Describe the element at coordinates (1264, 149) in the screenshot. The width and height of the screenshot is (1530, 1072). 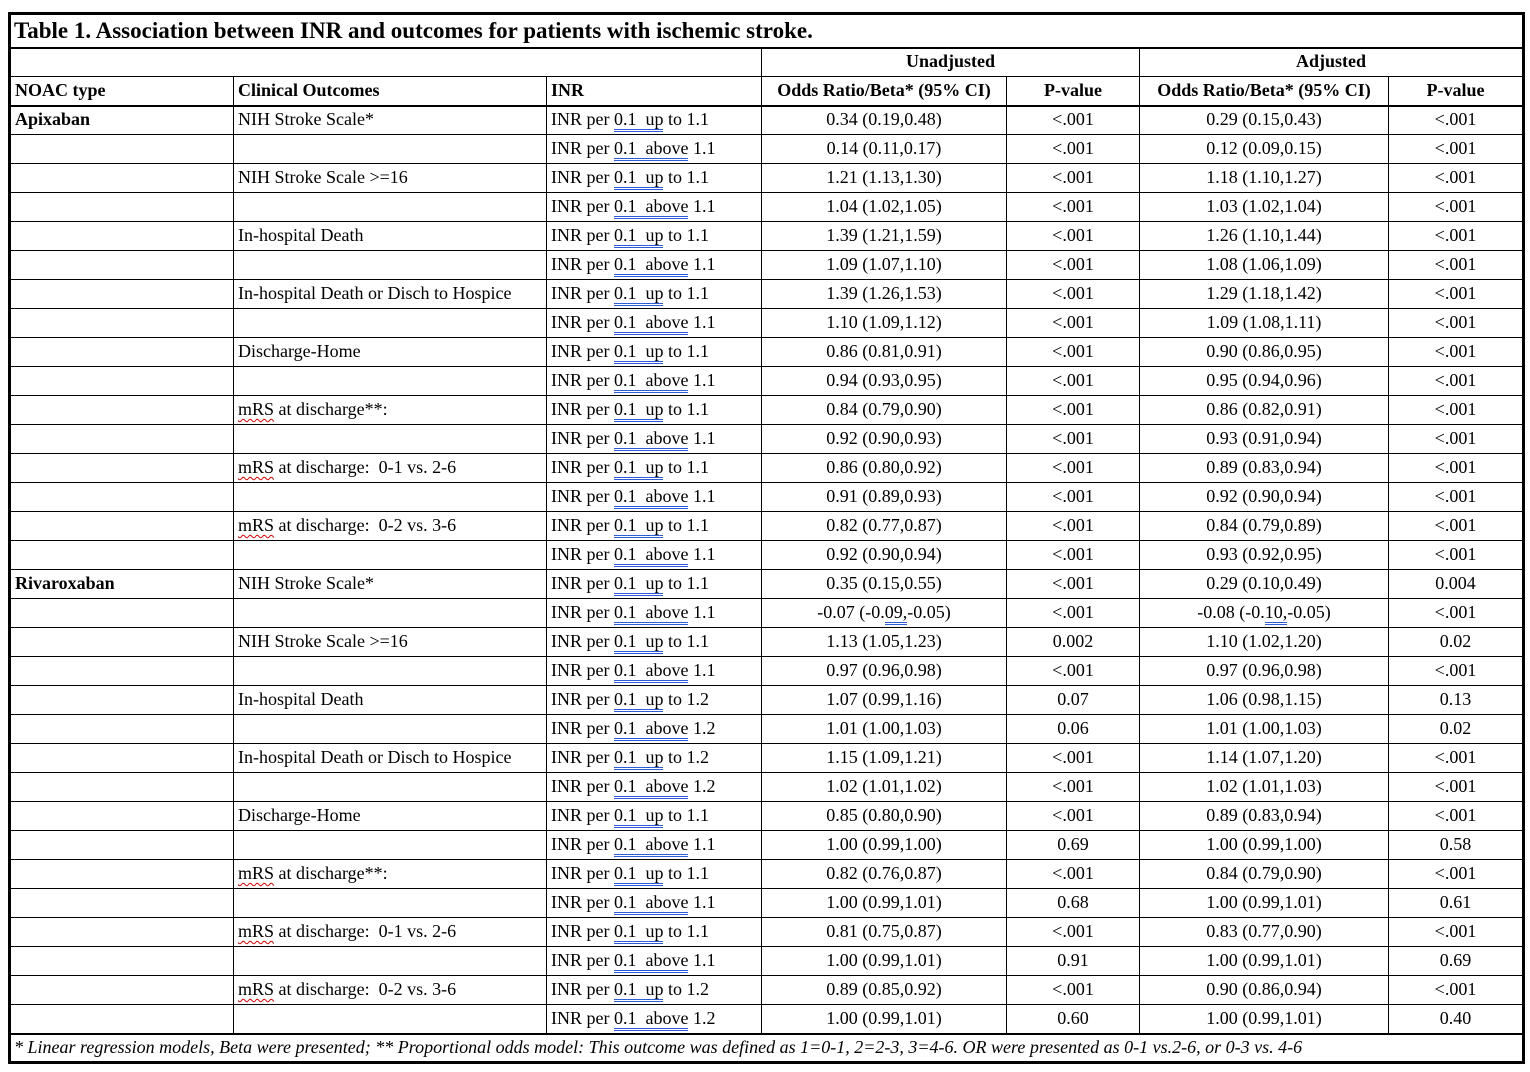
I see `adjusted-or-cell: 0.12 (0.09,0.15)` at that location.